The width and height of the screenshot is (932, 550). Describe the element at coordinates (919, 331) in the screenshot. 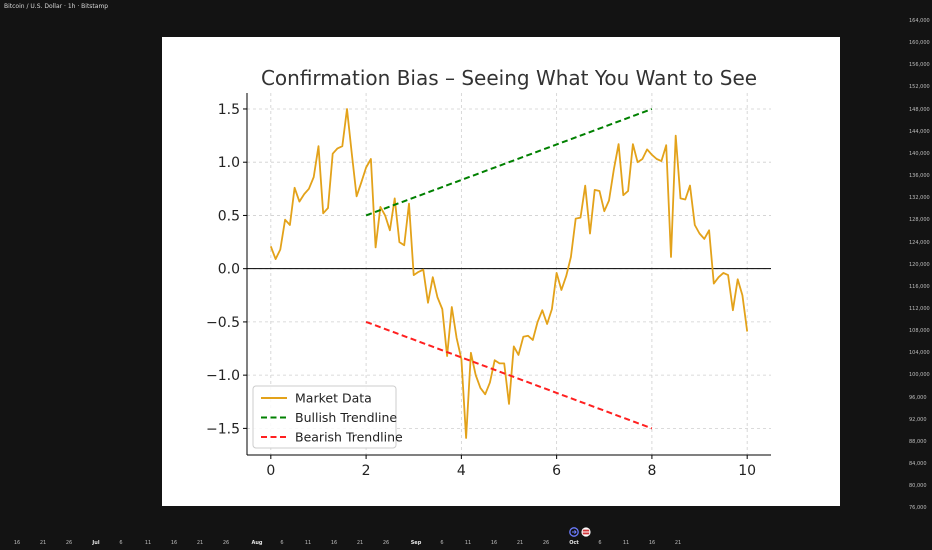

I see `price-tick-label: 108,000` at that location.